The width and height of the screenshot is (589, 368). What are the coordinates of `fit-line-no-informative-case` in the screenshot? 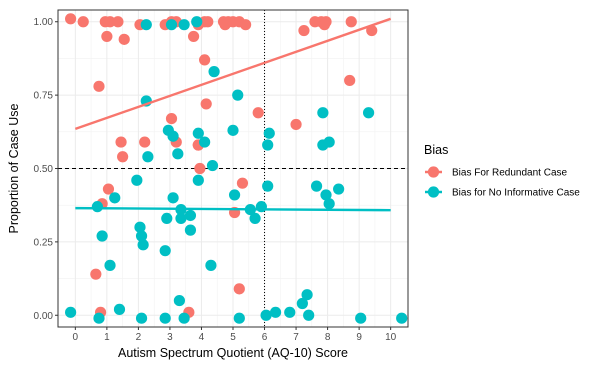 It's located at (233, 209).